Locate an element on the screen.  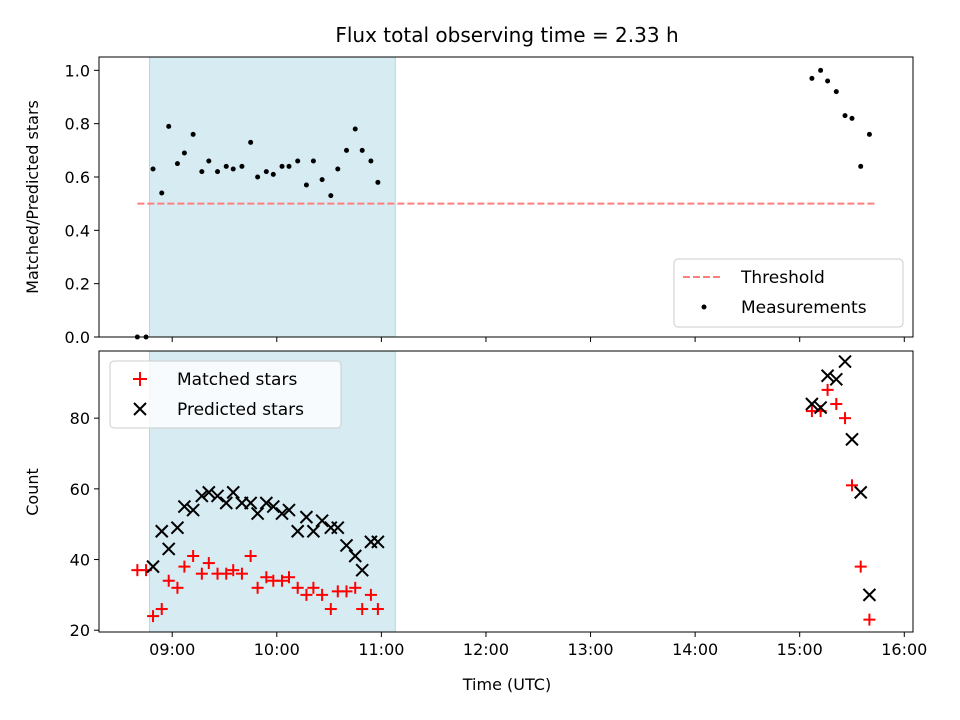
top-legend: Threshold Measurements is located at coordinates (788, 293).